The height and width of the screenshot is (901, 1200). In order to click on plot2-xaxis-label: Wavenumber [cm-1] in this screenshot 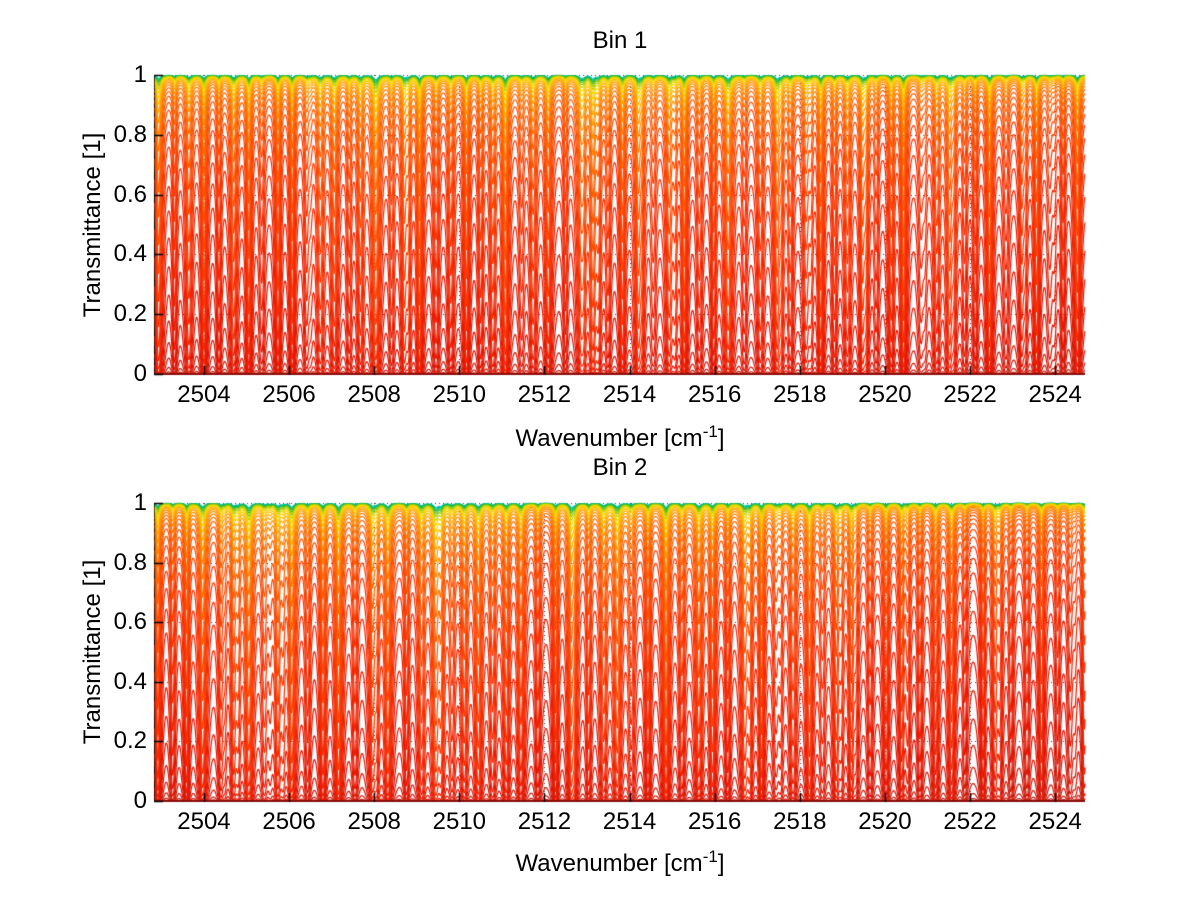, I will do `click(620, 862)`.